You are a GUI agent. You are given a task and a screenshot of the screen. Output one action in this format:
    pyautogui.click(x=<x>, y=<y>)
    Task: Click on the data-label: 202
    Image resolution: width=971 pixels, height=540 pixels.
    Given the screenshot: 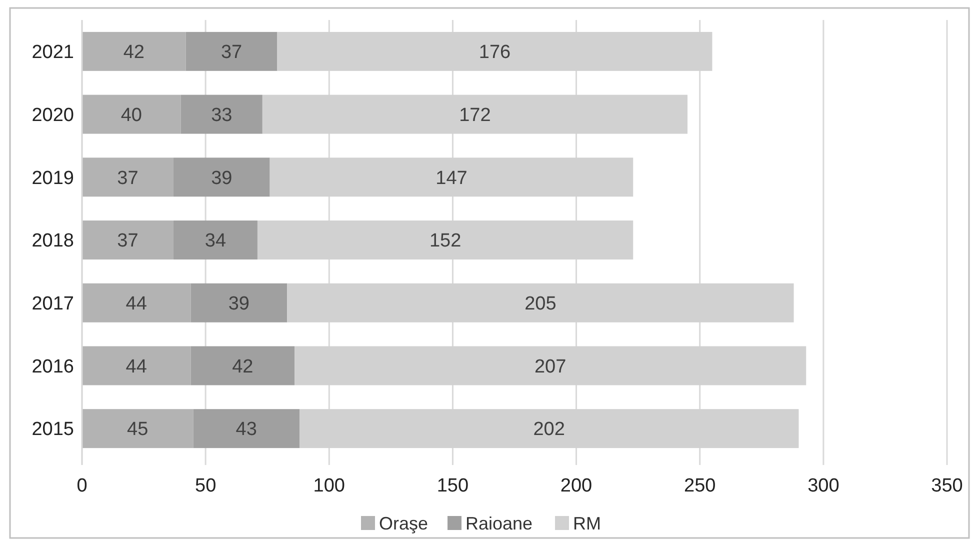 What is the action you would take?
    pyautogui.click(x=549, y=429)
    